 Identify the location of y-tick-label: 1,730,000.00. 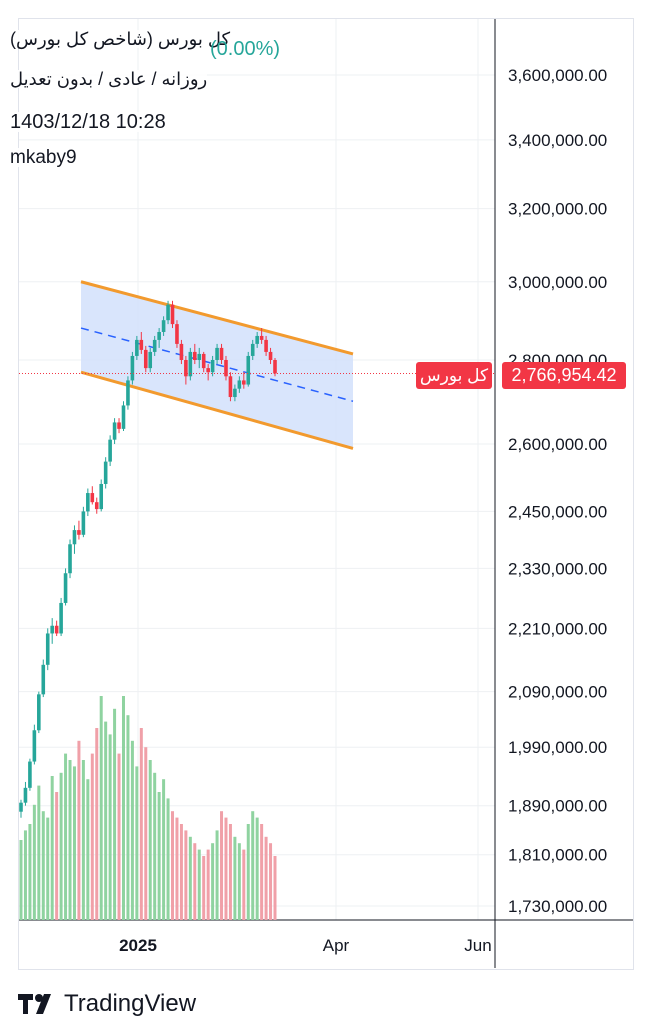
(557, 906).